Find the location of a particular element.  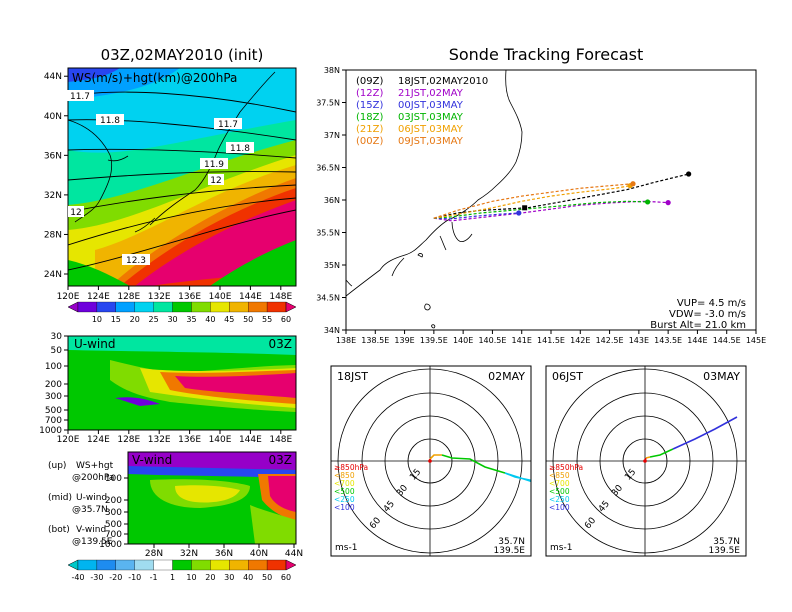

legend-note-tag: (mid) is located at coordinates (60, 498).